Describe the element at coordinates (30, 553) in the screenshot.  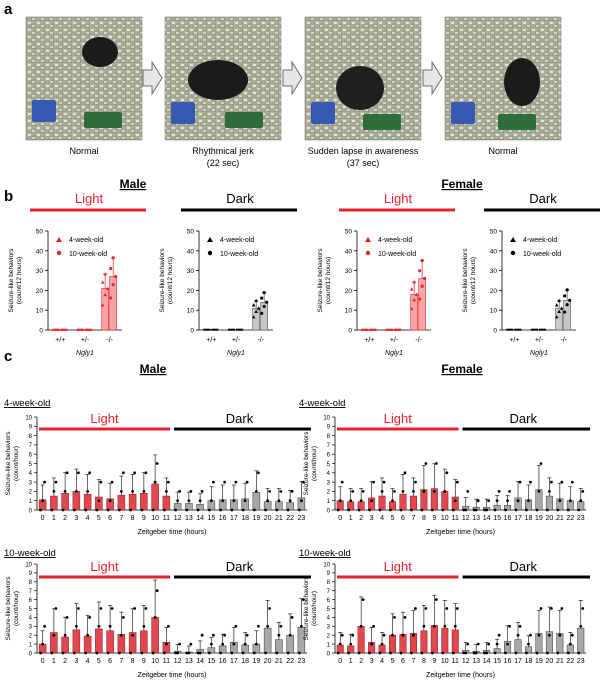
I see `age-label: 10-week-old` at that location.